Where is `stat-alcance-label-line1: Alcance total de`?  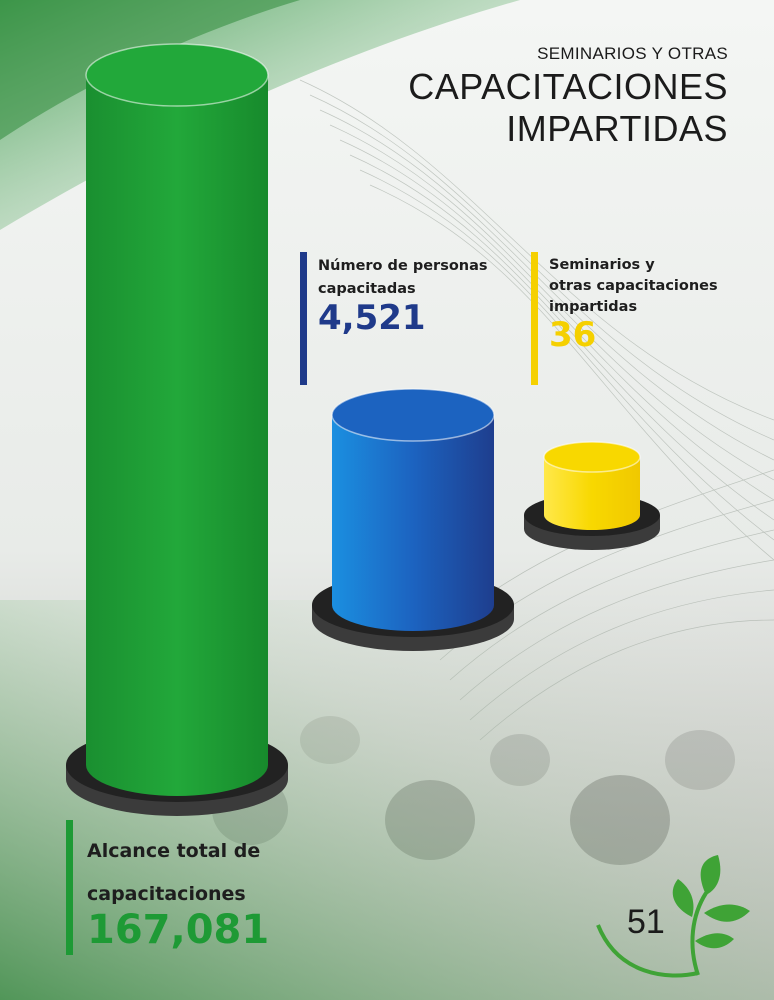 stat-alcance-label-line1: Alcance total de is located at coordinates (174, 851).